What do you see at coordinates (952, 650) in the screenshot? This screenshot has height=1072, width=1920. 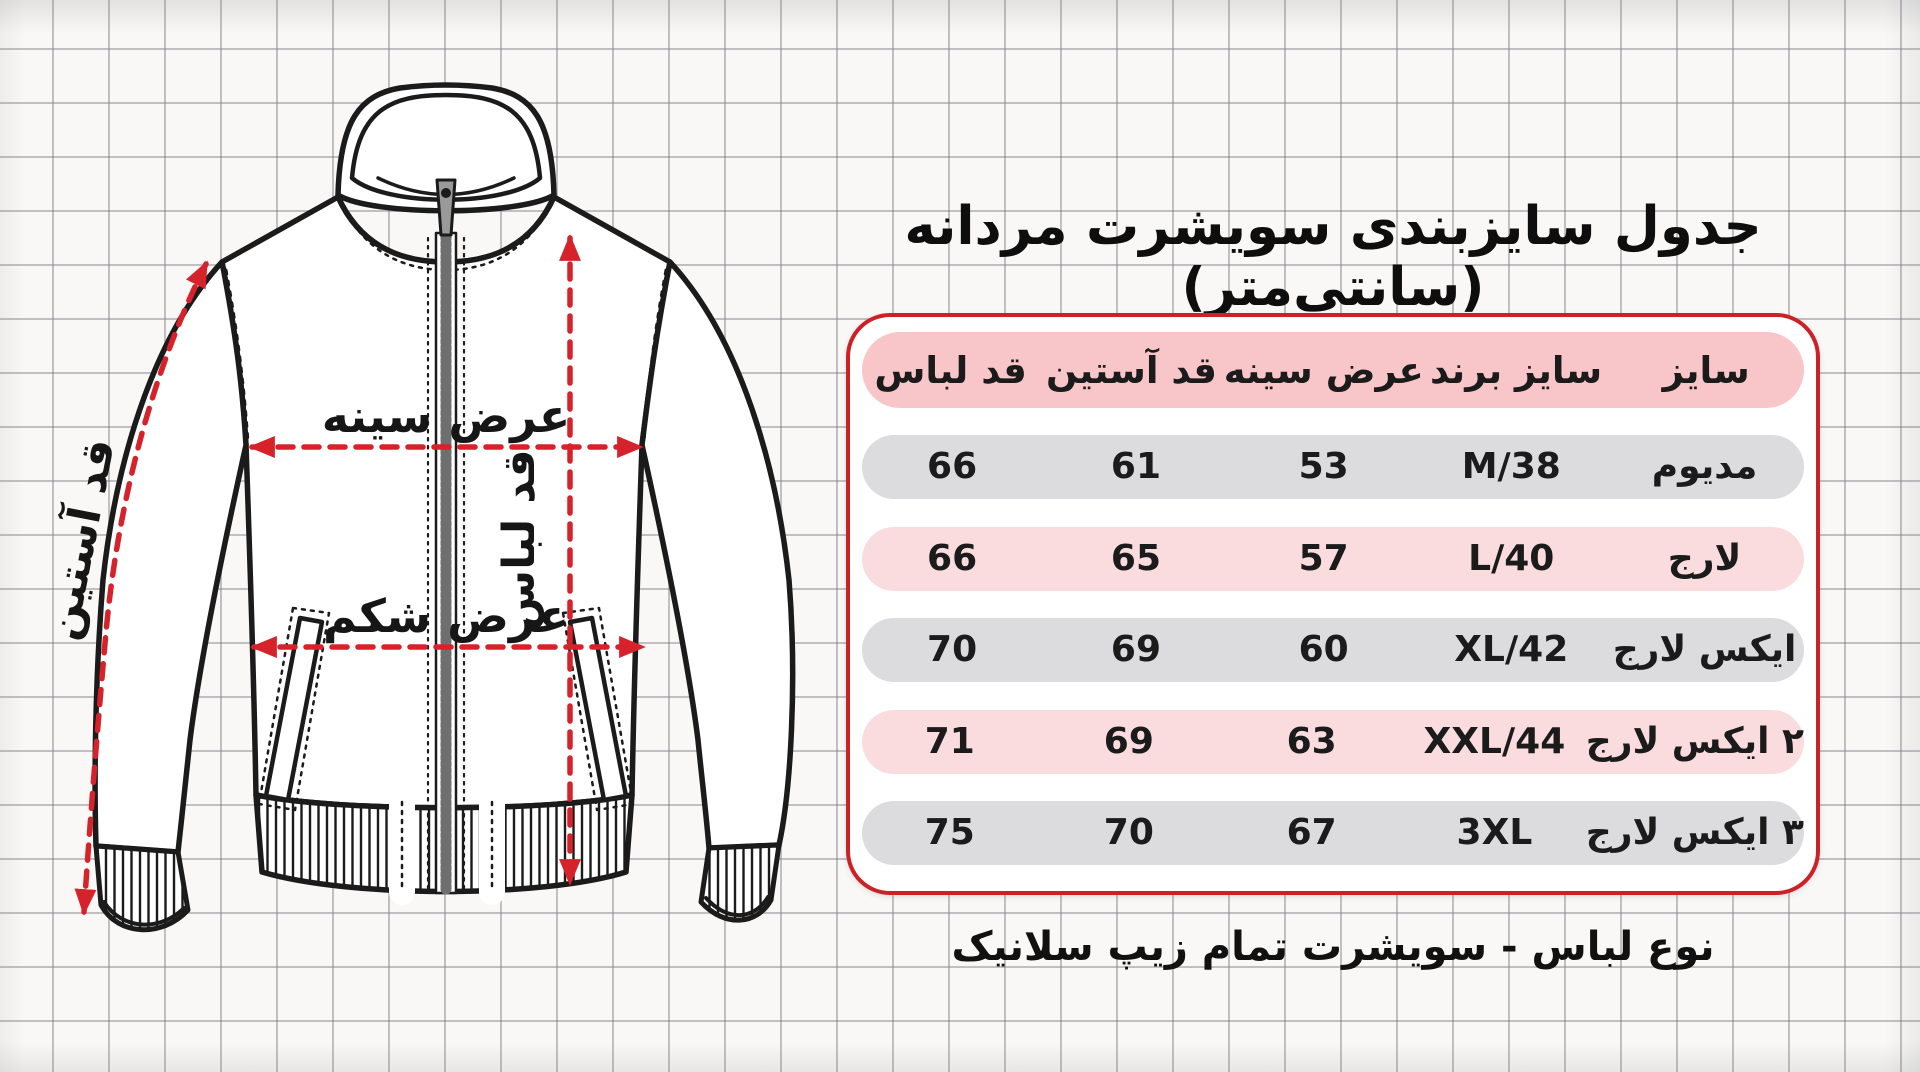 I see `cell-length: 70` at bounding box center [952, 650].